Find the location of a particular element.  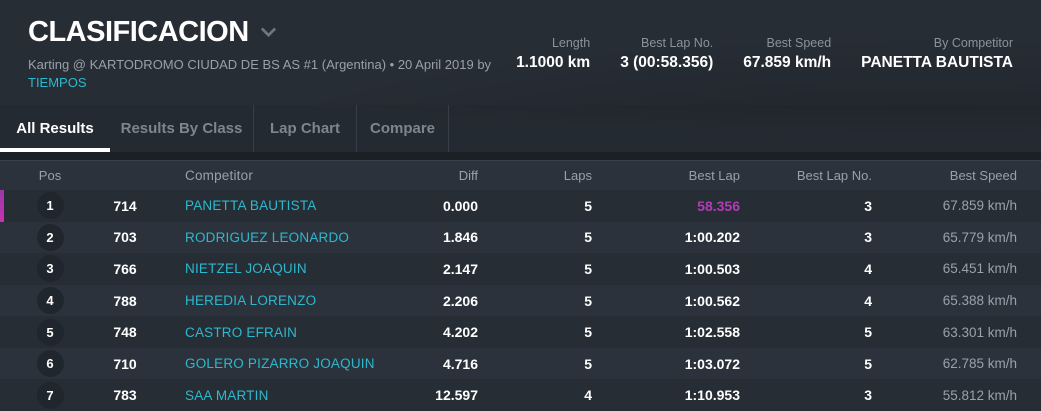

col-best-lap-no: Best Lap No. is located at coordinates (834, 175).